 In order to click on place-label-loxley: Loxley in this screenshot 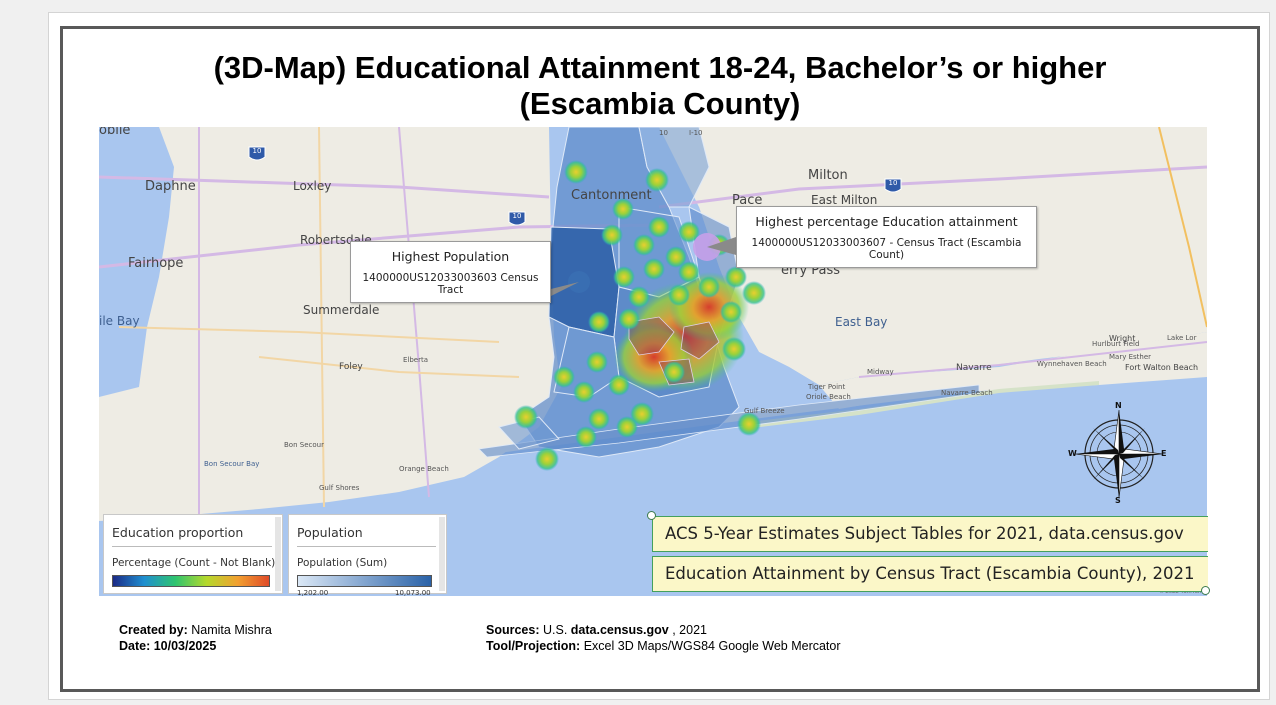, I will do `click(312, 186)`.